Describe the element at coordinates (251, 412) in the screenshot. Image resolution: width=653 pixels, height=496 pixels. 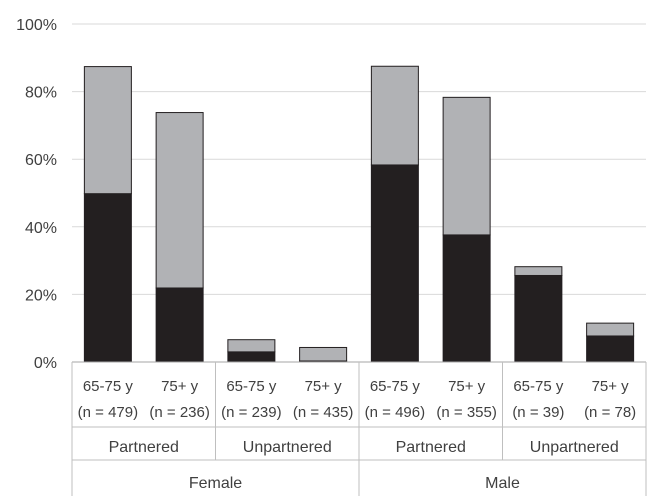
I see `x-tick-label-n: (n = 239)` at that location.